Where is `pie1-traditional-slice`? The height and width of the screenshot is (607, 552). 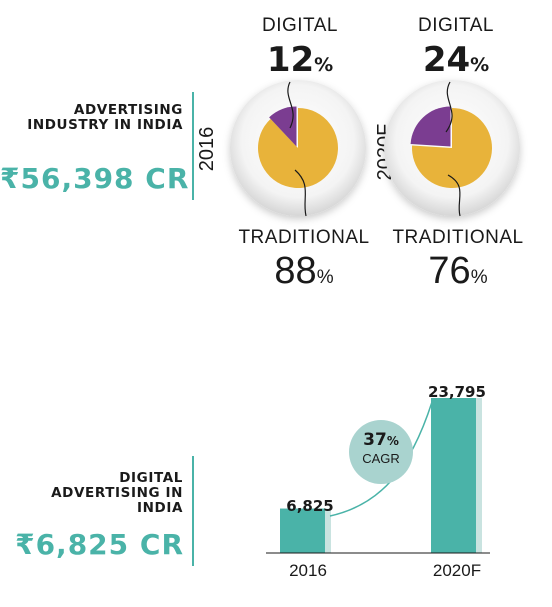 pie1-traditional-slice is located at coordinates (298, 148).